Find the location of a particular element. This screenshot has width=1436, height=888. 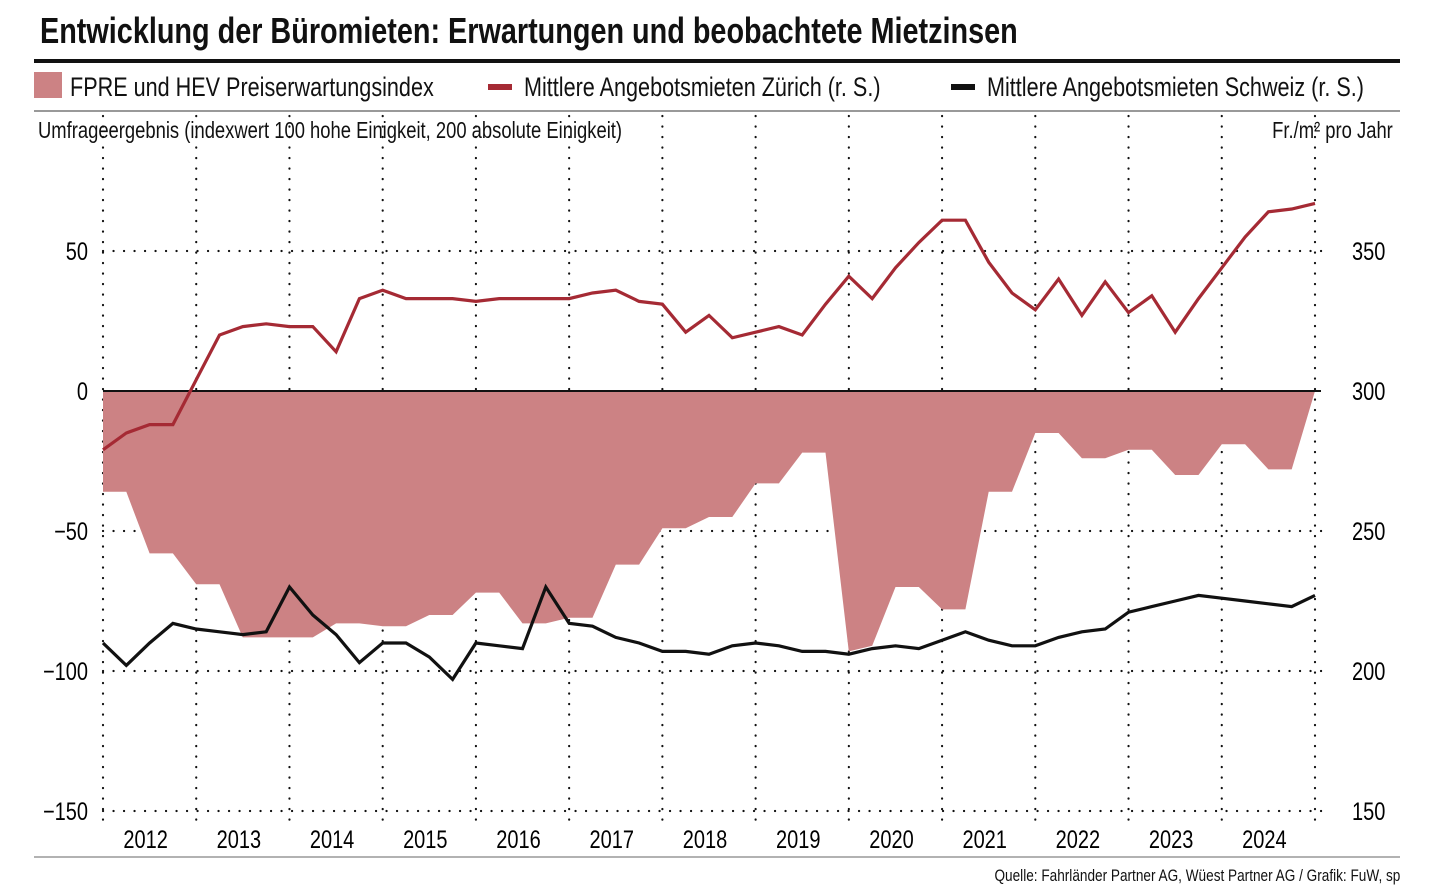

line-schweiz is located at coordinates (708, 632).